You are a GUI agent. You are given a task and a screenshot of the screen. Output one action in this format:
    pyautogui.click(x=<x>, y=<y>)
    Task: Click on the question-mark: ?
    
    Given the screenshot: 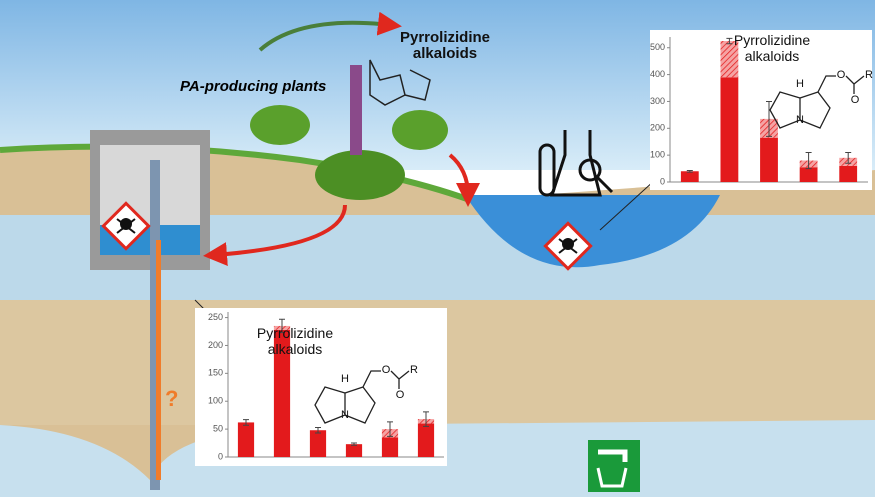 What is the action you would take?
    pyautogui.click(x=171, y=398)
    